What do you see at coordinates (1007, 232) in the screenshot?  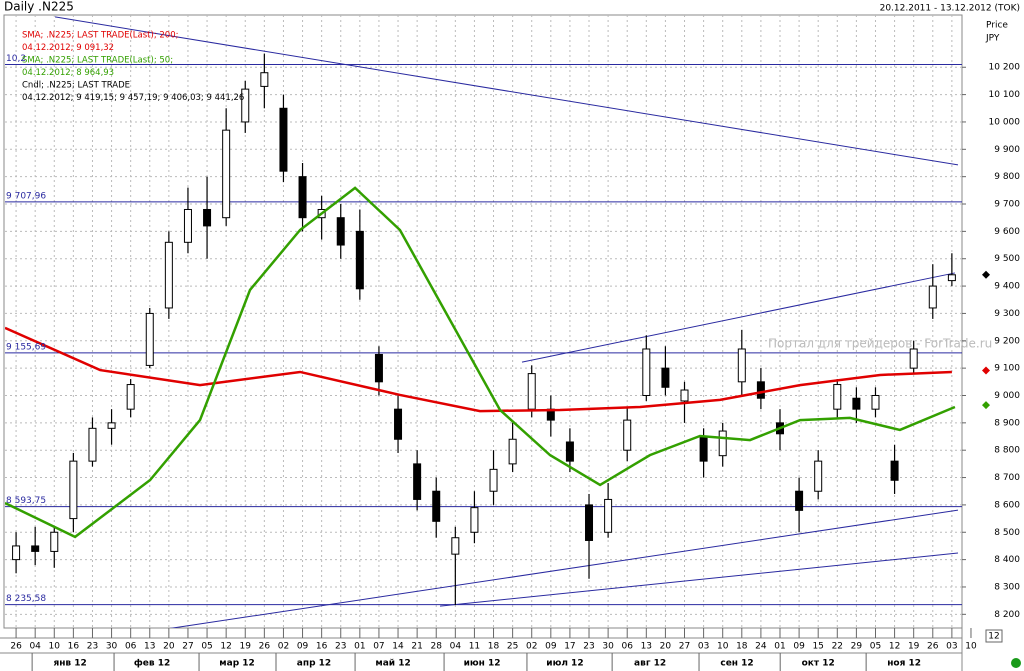 I see `y-tick-label: 9 600` at bounding box center [1007, 232].